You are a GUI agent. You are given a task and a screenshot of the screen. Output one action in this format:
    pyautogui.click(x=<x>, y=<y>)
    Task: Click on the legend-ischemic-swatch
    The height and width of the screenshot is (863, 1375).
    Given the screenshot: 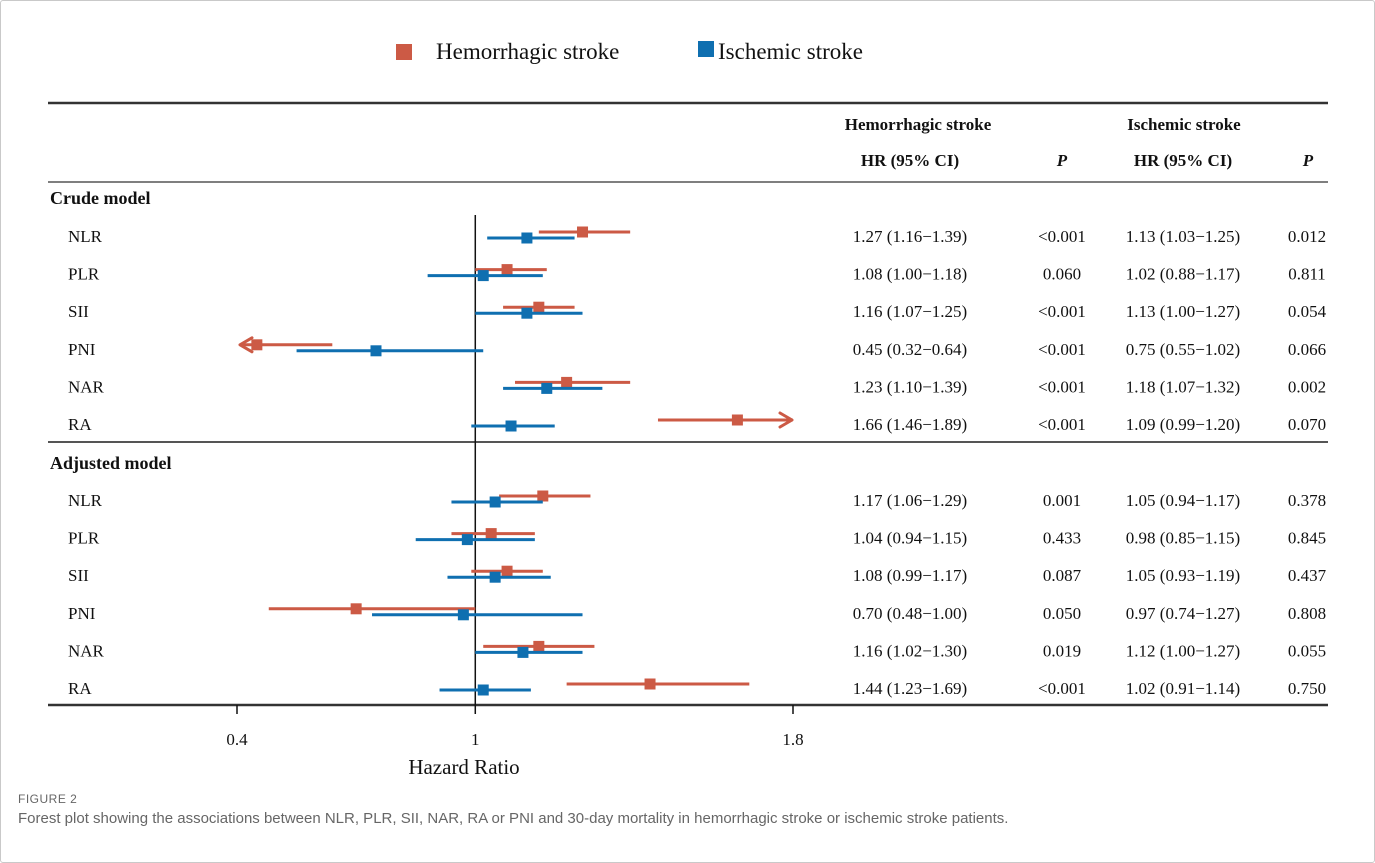 What is the action you would take?
    pyautogui.click(x=706, y=49)
    